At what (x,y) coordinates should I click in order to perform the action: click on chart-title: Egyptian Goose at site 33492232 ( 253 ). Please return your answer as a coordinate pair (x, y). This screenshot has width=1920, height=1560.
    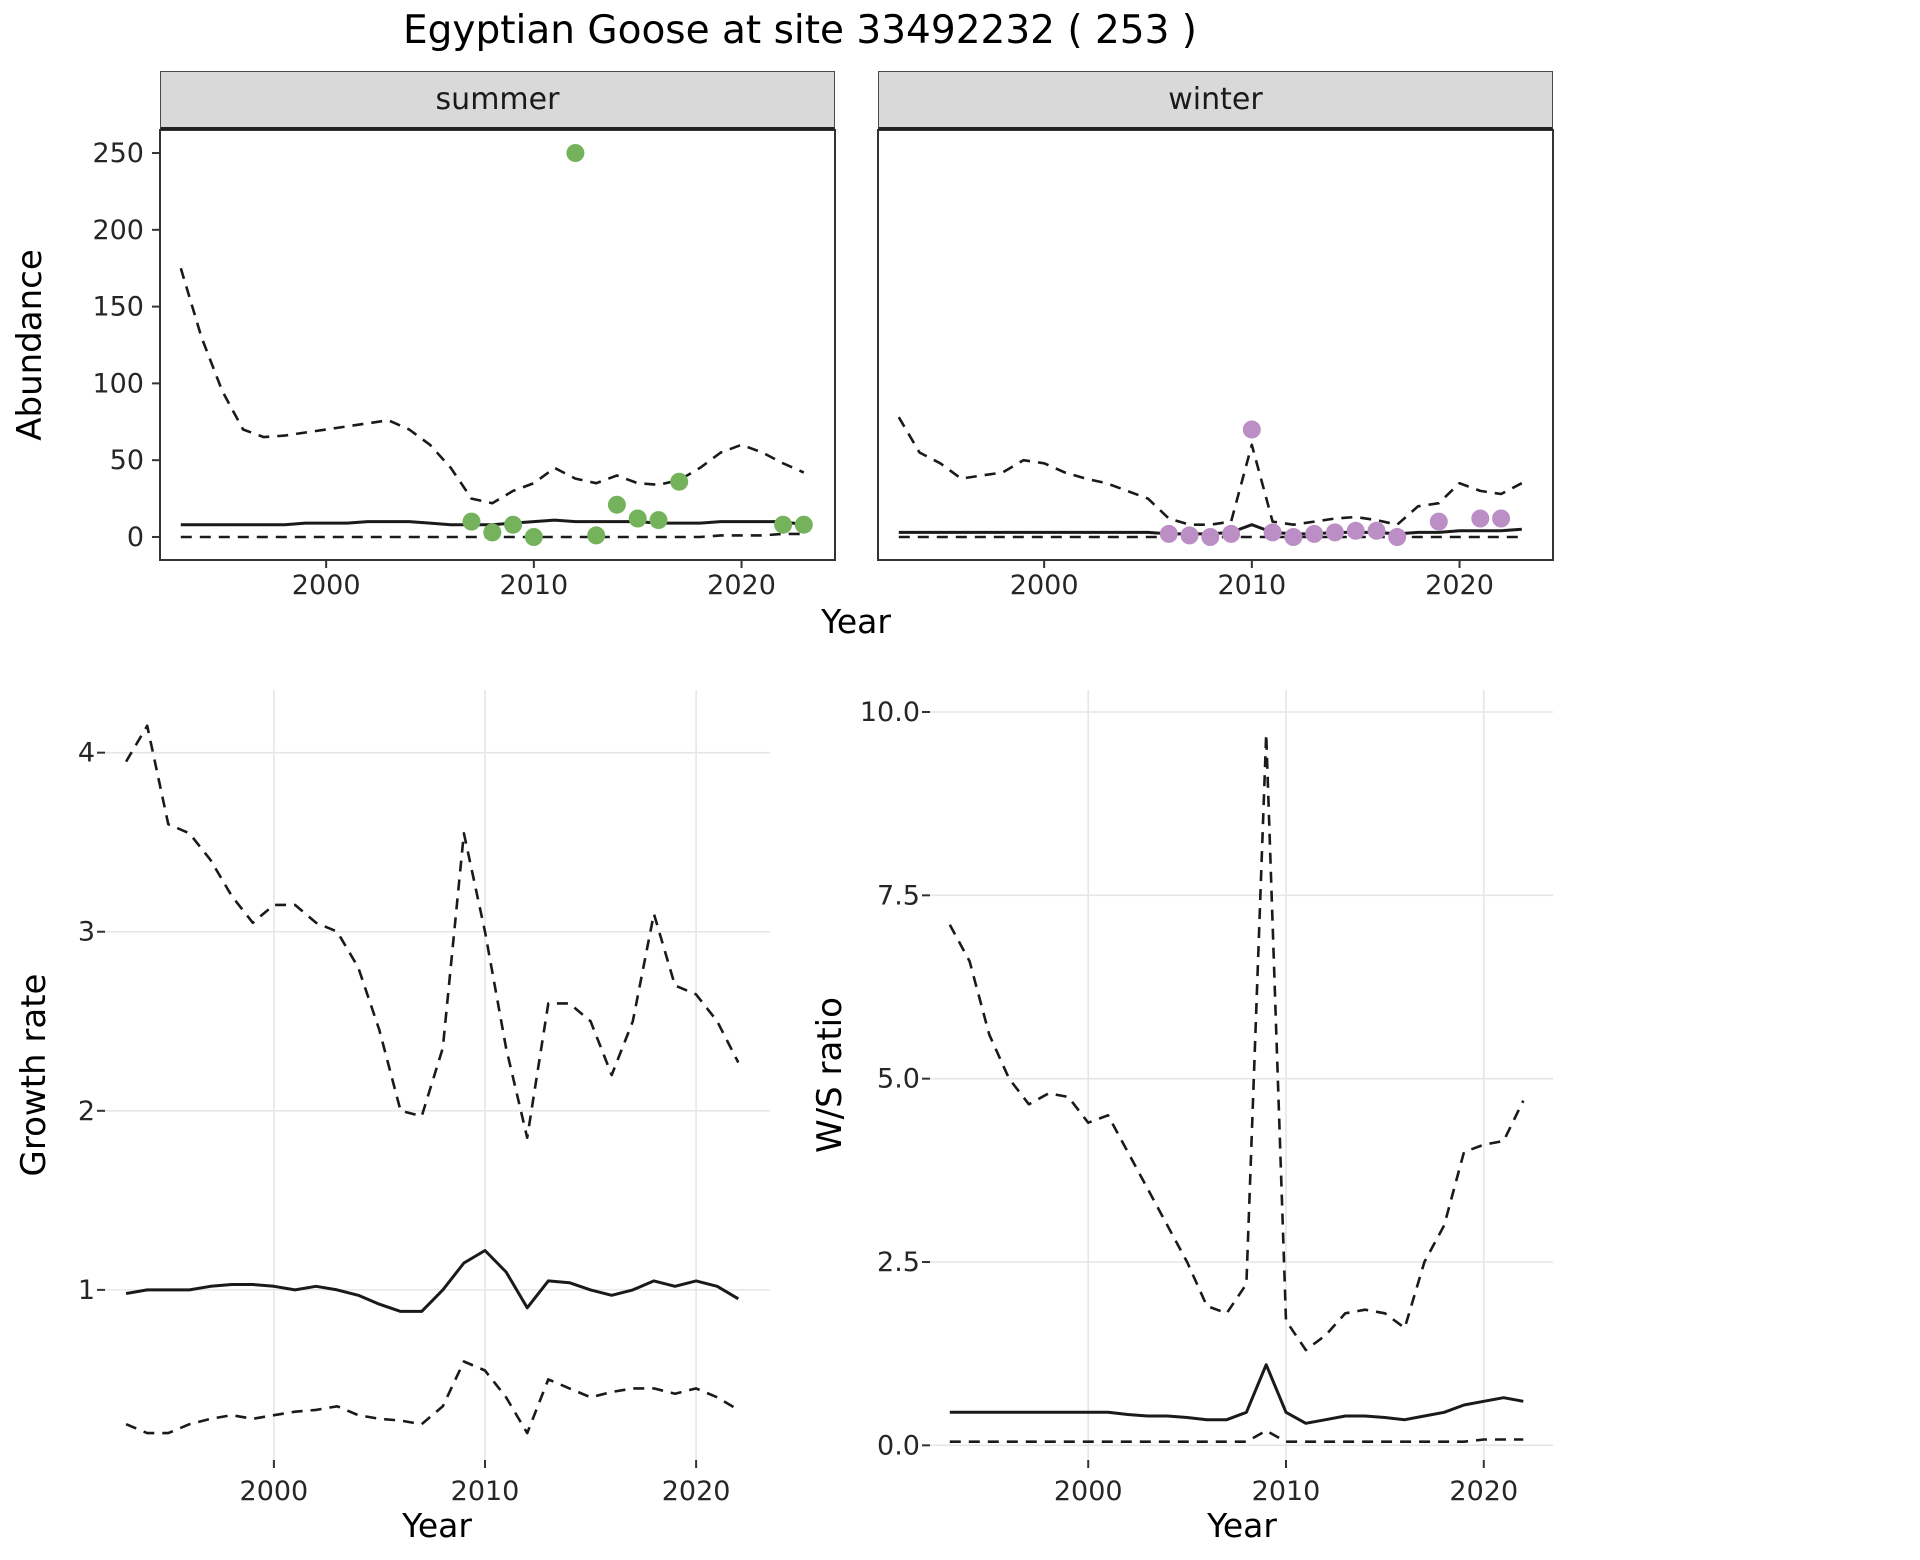
    Looking at the image, I should click on (799, 30).